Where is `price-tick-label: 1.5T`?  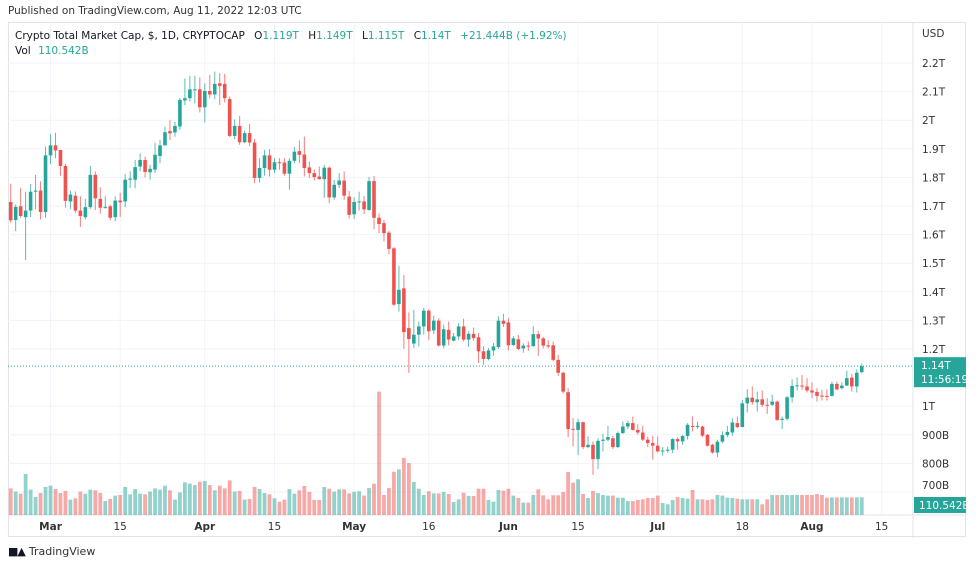
price-tick-label: 1.5T is located at coordinates (934, 264).